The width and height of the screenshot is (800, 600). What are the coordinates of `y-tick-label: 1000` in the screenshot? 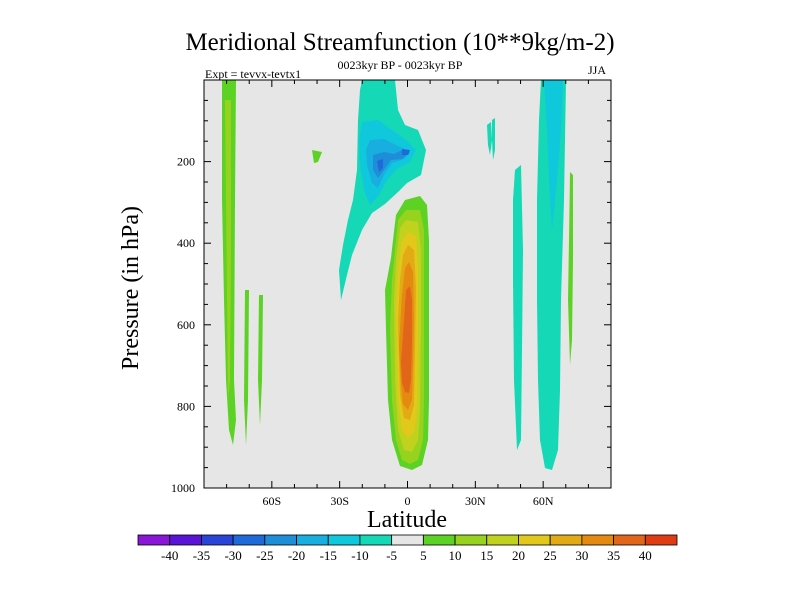 It's located at (183, 488).